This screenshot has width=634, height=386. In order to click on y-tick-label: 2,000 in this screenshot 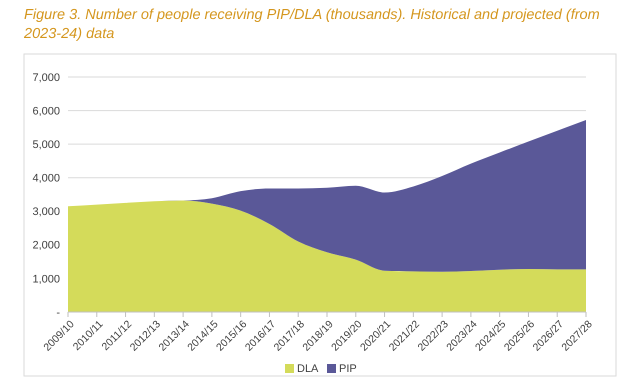, I will do `click(46, 246)`.